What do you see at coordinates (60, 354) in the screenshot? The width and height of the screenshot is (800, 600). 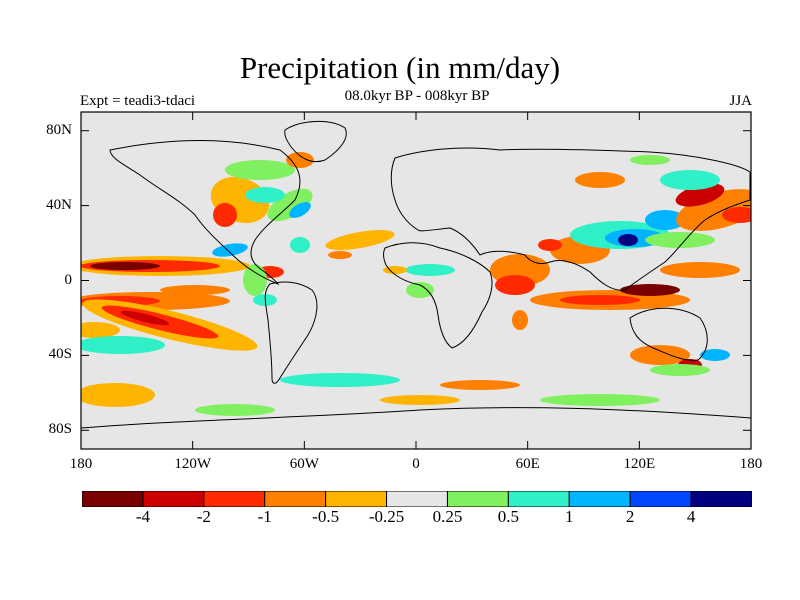 I see `lat-label: 40S` at bounding box center [60, 354].